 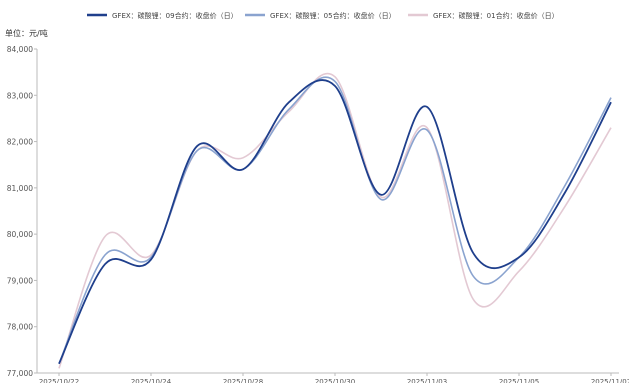 I want to click on y-tick-label: 77,000, so click(x=20, y=373).